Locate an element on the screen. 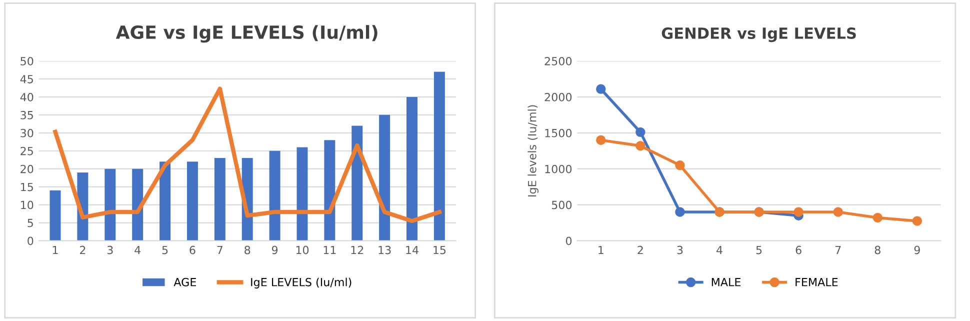  y-tick-label: 15 is located at coordinates (27, 187).